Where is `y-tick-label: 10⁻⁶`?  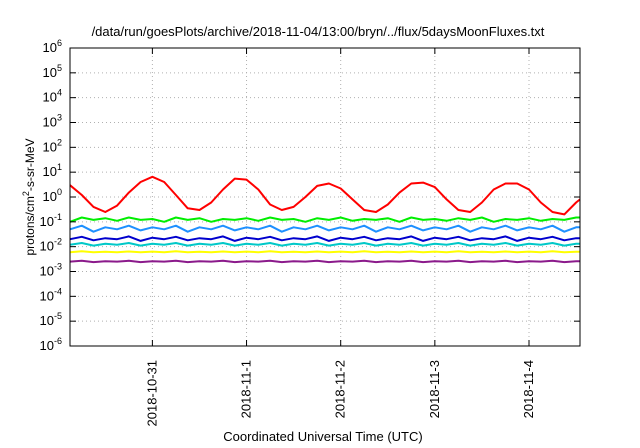 y-tick-label: 10⁻⁶ is located at coordinates (51, 344).